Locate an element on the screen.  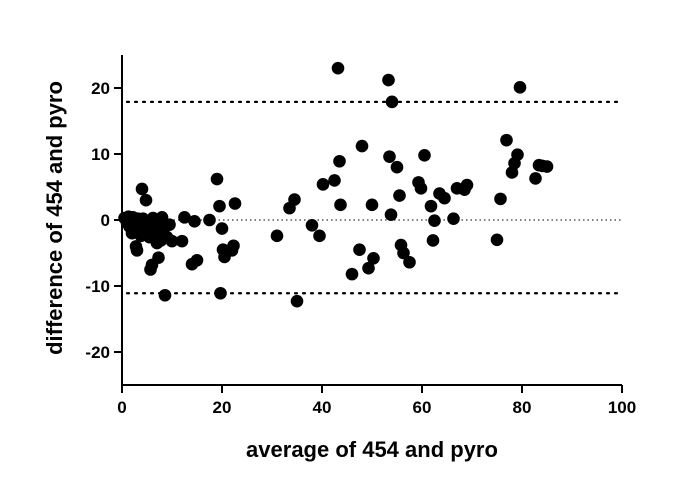
x-tick-label: 0 is located at coordinates (121, 407).